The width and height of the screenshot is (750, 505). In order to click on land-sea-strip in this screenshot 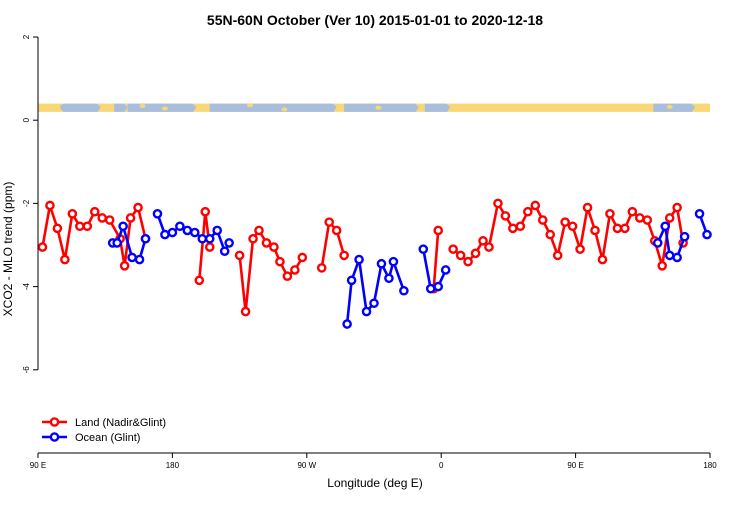, I will do `click(374, 107)`.